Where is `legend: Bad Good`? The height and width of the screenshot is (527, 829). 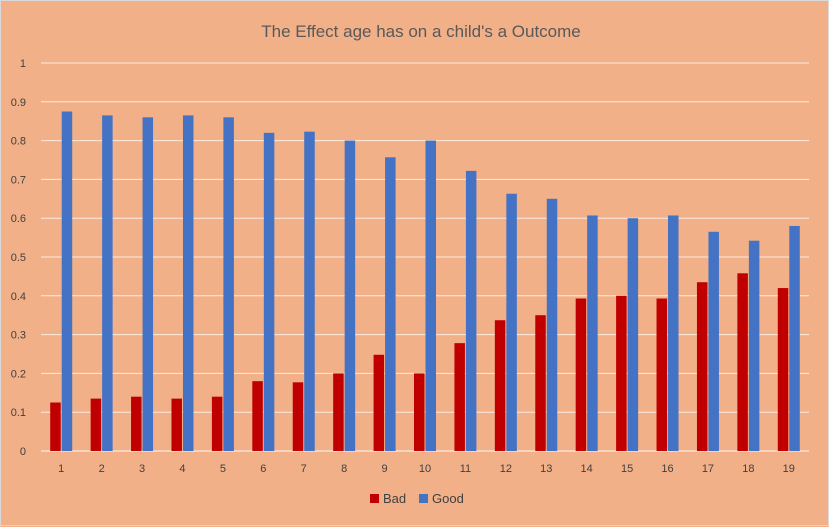
legend: Bad Good is located at coordinates (417, 498).